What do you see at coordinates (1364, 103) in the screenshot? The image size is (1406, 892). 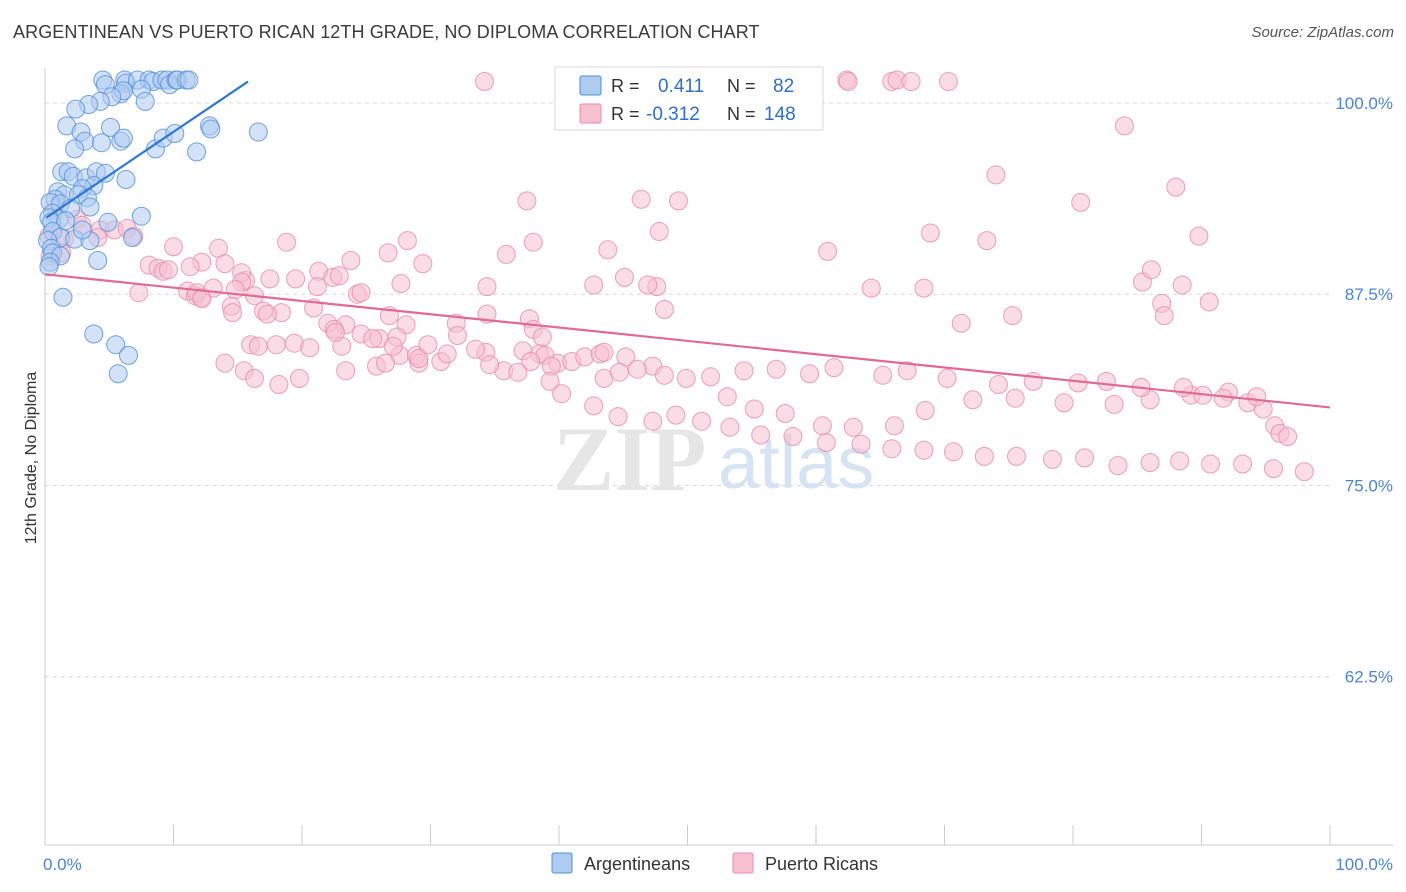 I see `y-tick-label-0: 100.0%` at bounding box center [1364, 103].